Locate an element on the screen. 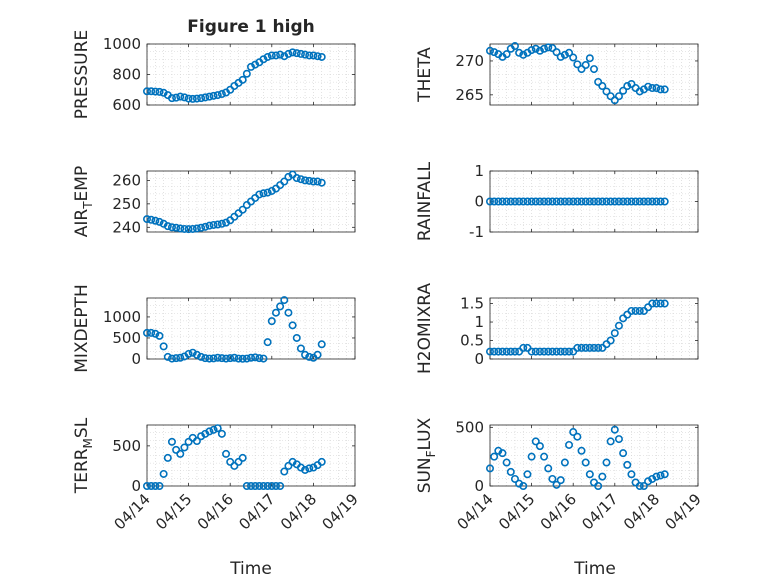 This screenshot has width=778, height=583. y-tick-label: 240 is located at coordinates (126, 227).